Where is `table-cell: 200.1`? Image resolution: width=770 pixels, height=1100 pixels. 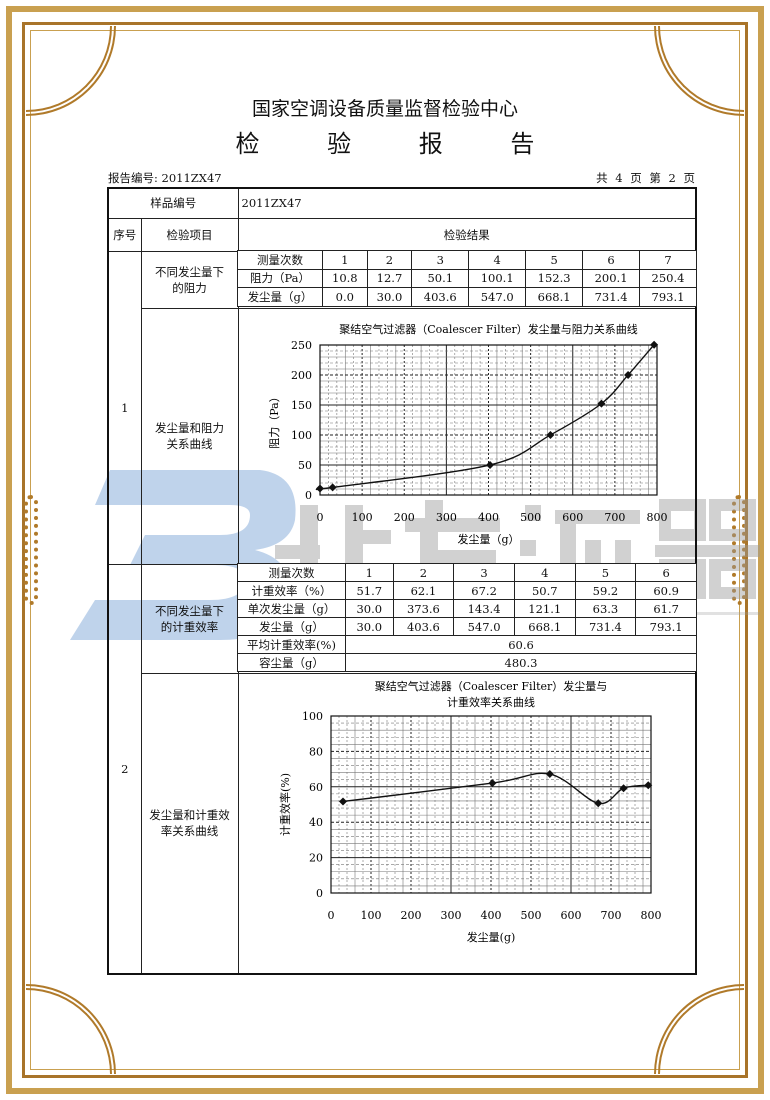
table-cell: 200.1 is located at coordinates (611, 278).